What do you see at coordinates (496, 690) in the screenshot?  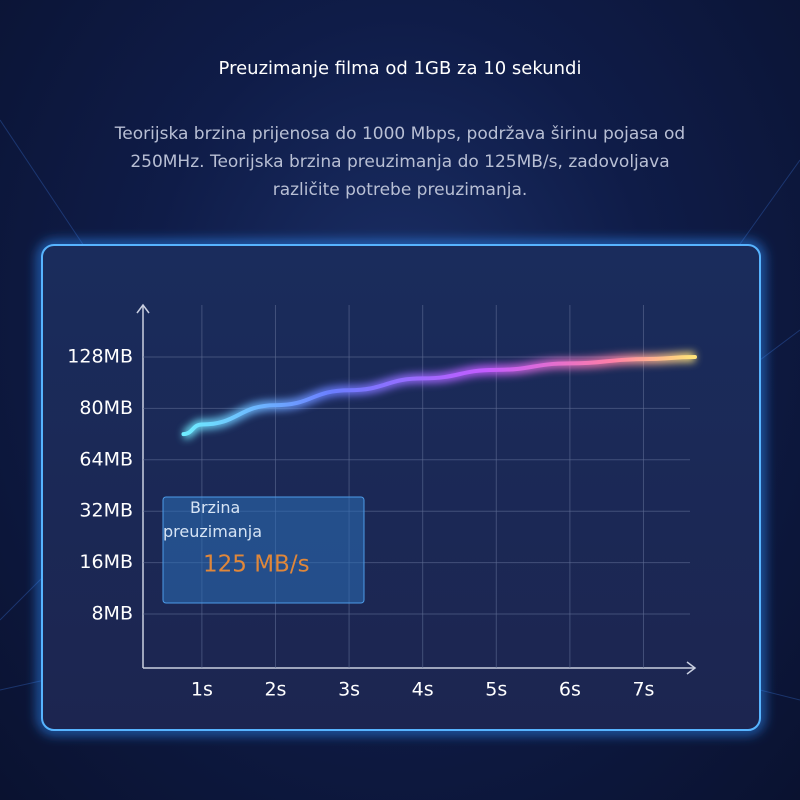 I see `x-tick-label: 5s` at bounding box center [496, 690].